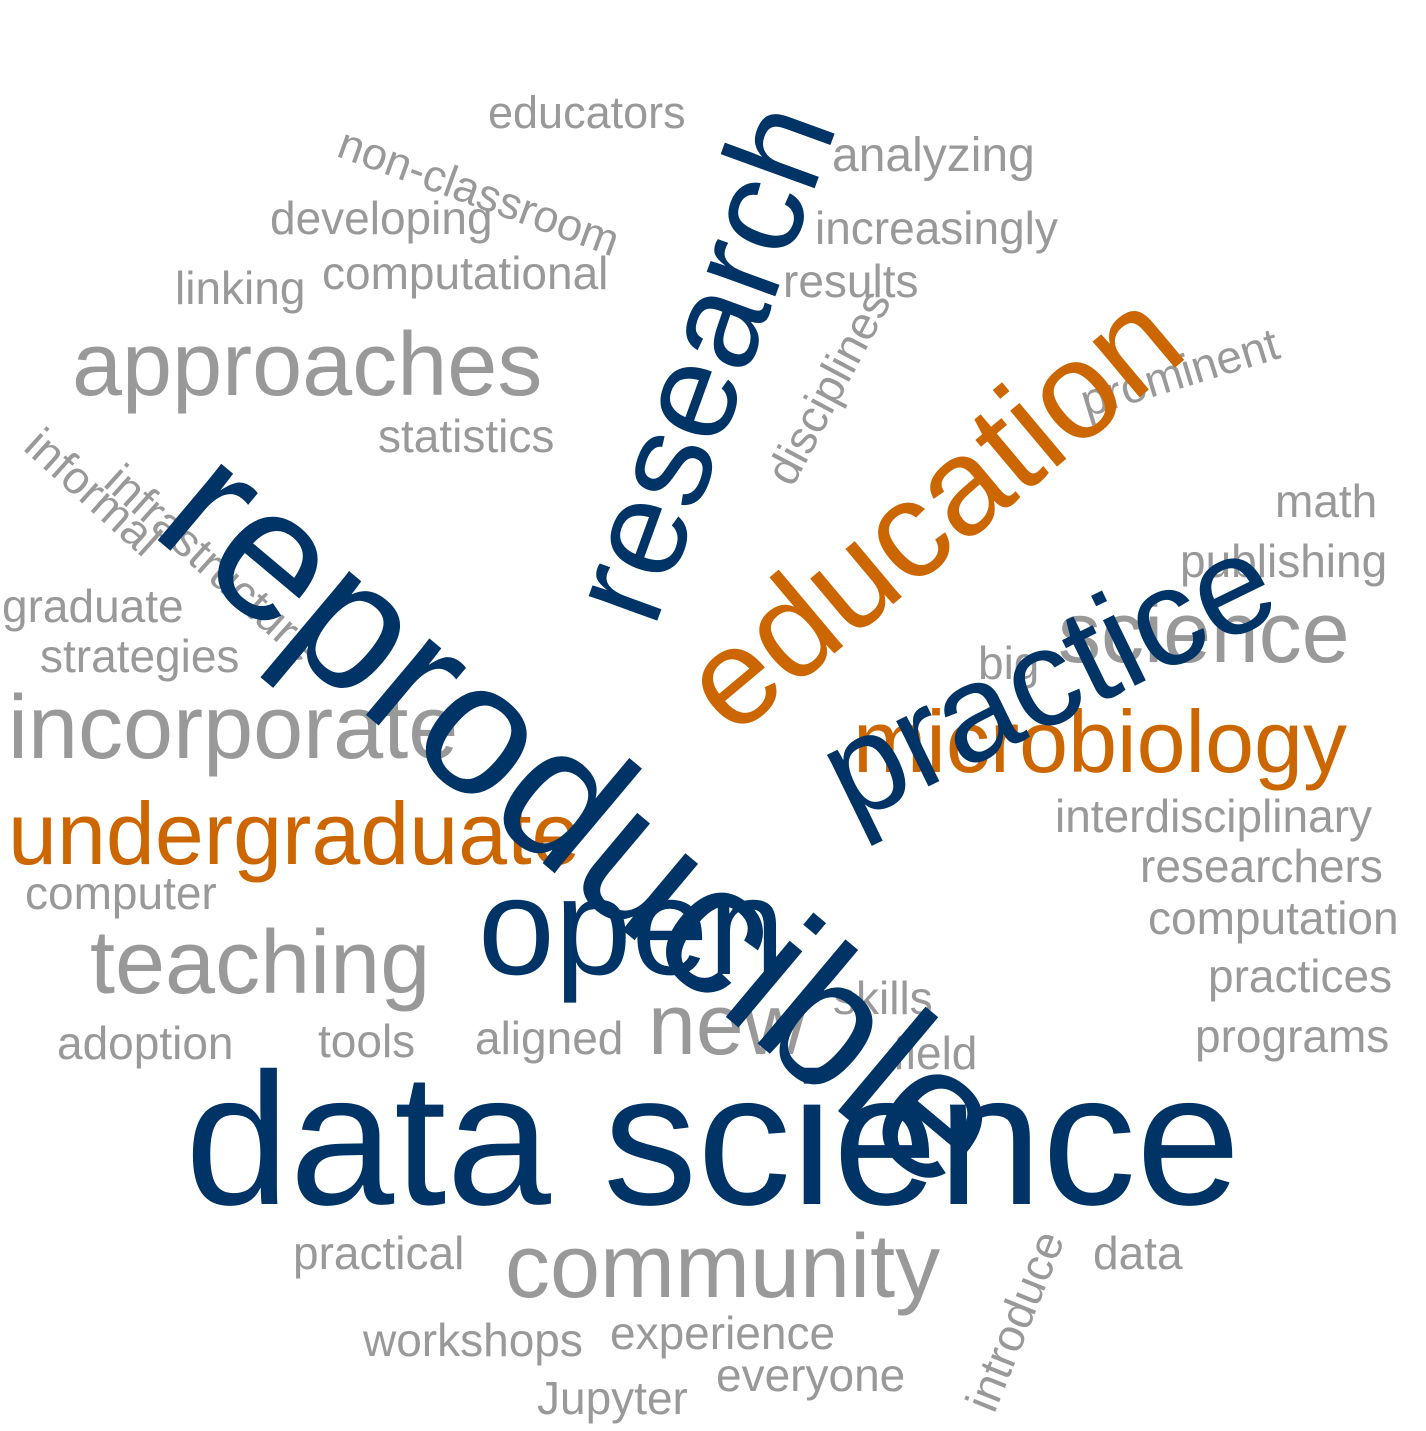 The image size is (1426, 1431). Describe the element at coordinates (549, 1038) in the screenshot. I see `word-aligned: aligned` at that location.